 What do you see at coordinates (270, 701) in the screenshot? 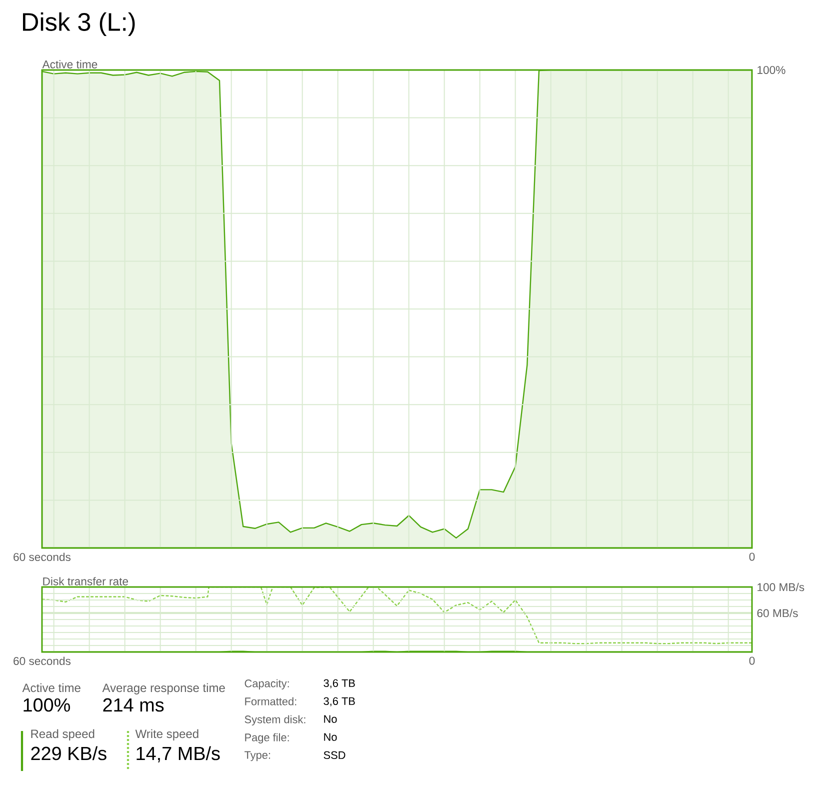
I see `text: Formatted:` at bounding box center [270, 701].